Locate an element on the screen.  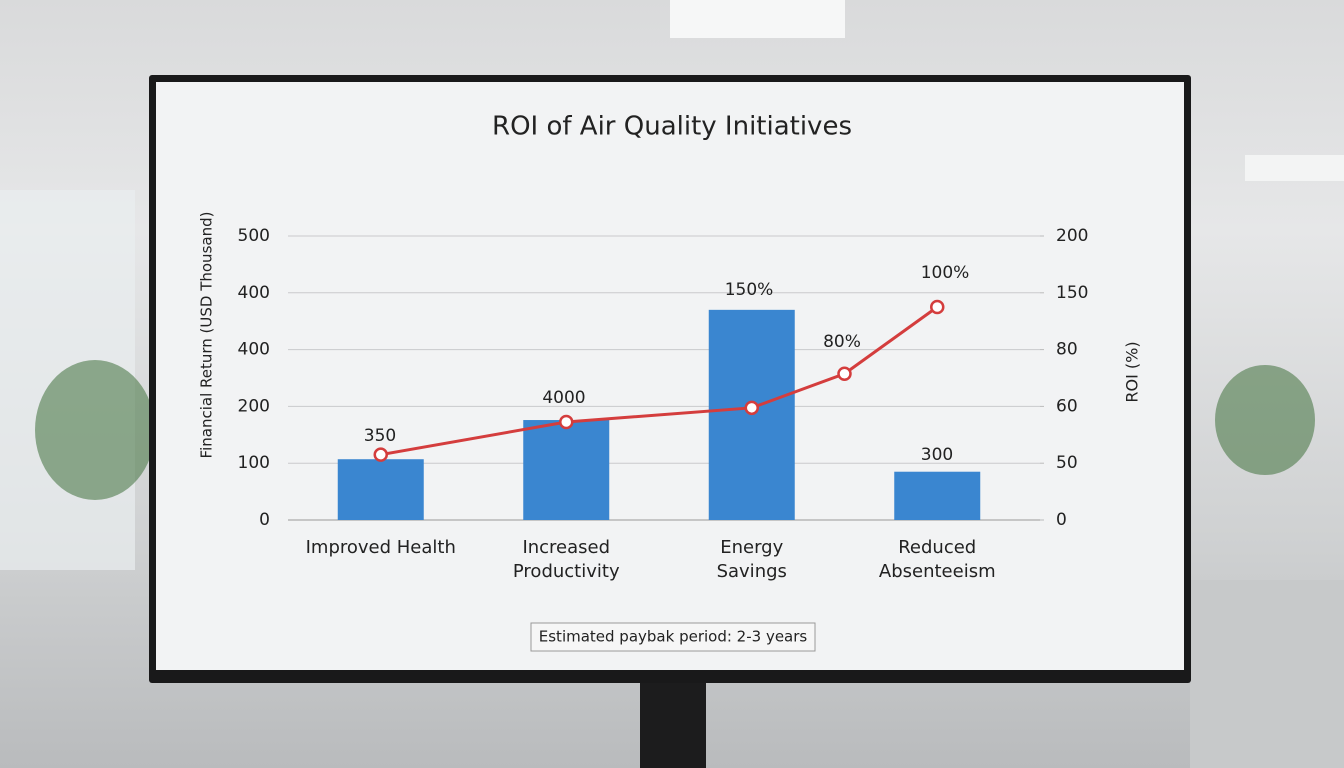
annotation: 100% is located at coordinates (945, 273).